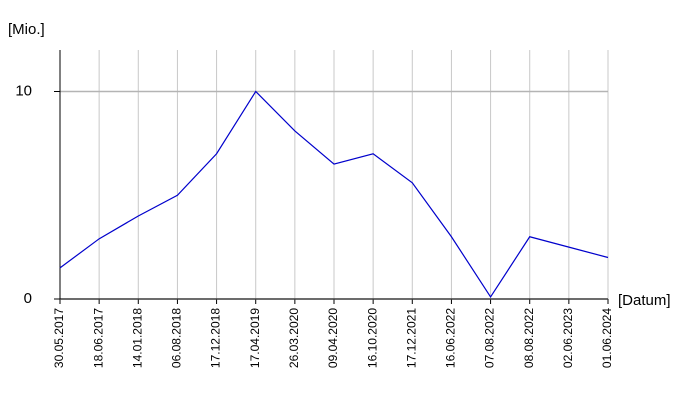 This screenshot has height=400, width=700. I want to click on x-tick-label: 02.06.2023, so click(568, 338).